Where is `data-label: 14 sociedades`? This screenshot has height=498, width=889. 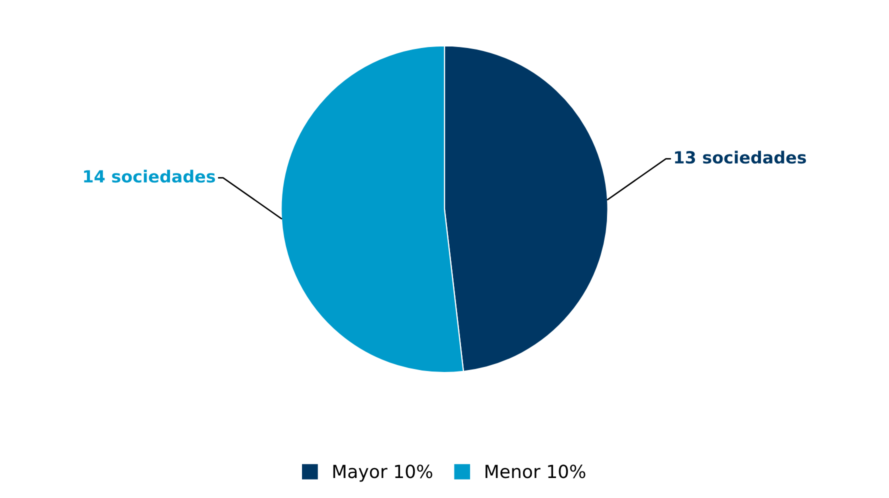 data-label: 14 sociedades is located at coordinates (150, 176).